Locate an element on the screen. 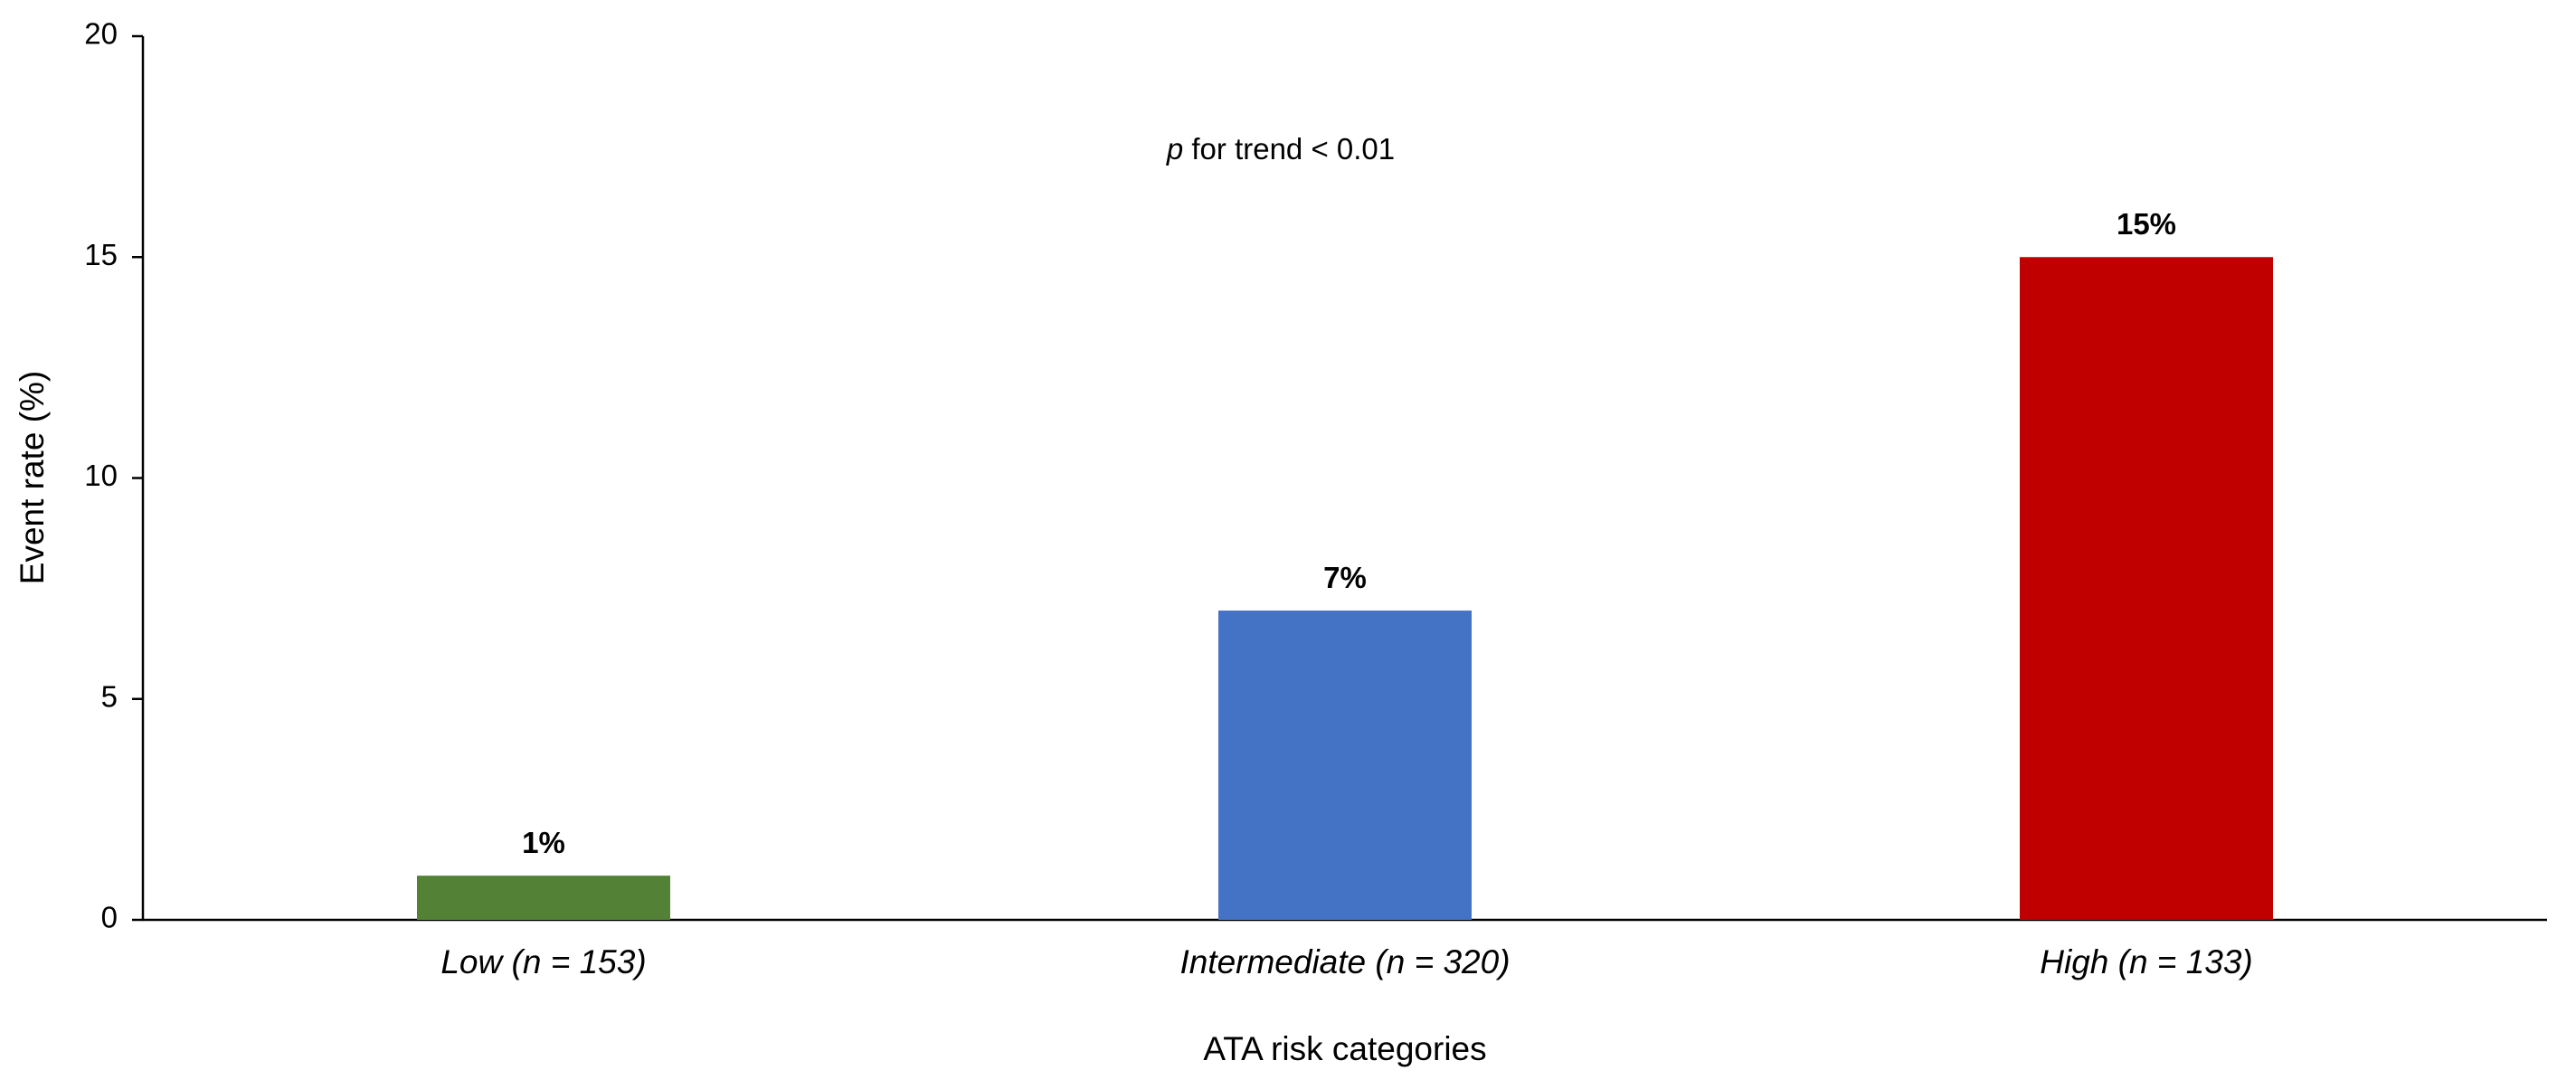 The image size is (2576, 1089). y-tick-label: 15 is located at coordinates (101, 254).